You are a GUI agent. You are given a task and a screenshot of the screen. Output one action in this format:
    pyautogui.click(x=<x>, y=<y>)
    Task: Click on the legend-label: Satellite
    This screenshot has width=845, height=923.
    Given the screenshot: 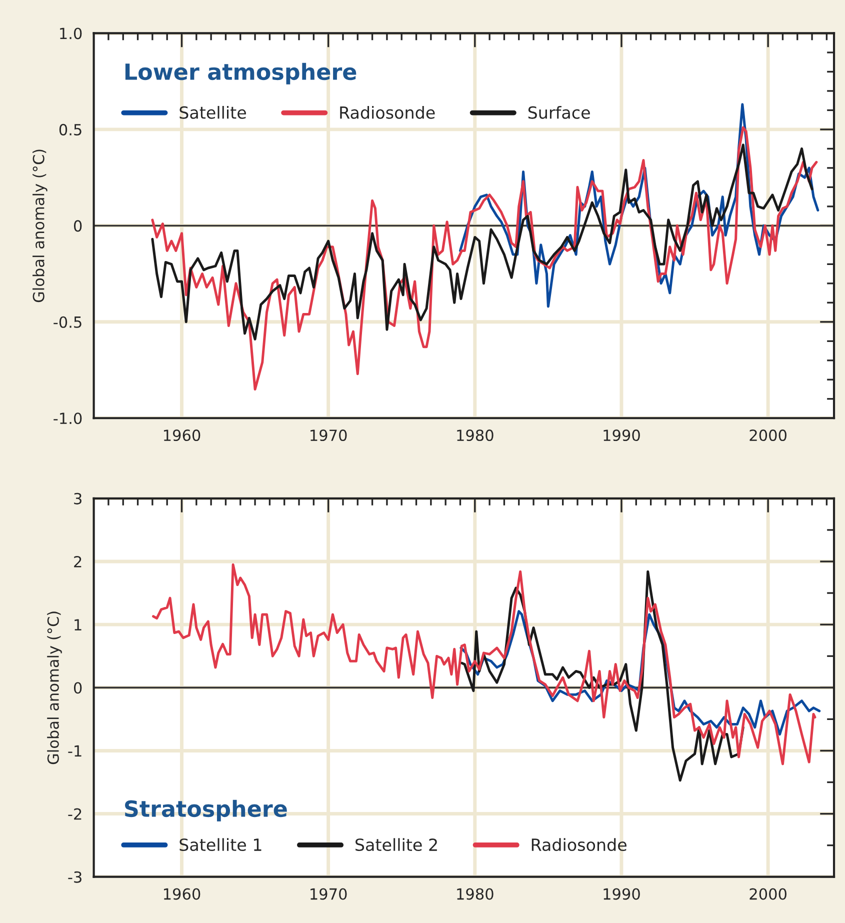 What is the action you would take?
    pyautogui.click(x=213, y=112)
    